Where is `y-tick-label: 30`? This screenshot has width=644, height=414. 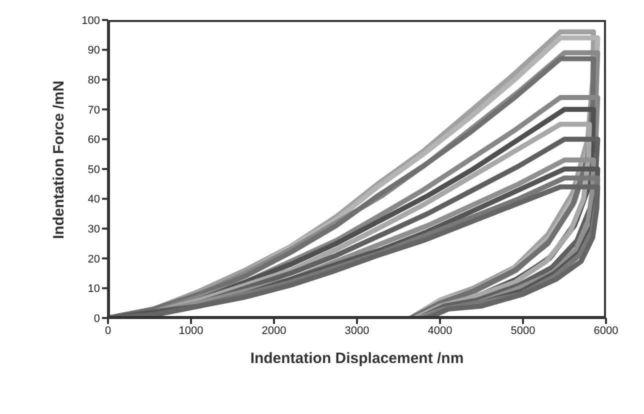
y-tick-label: 30 is located at coordinates (94, 230).